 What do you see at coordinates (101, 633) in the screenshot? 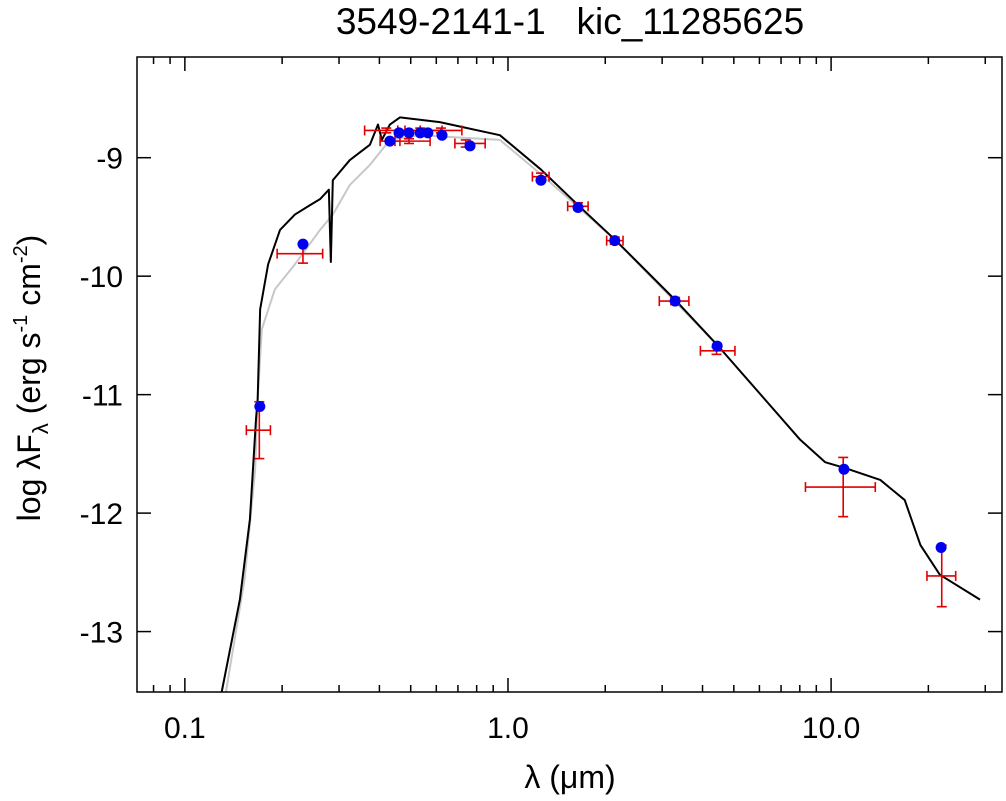
I see `y-tick-label: -13` at bounding box center [101, 633].